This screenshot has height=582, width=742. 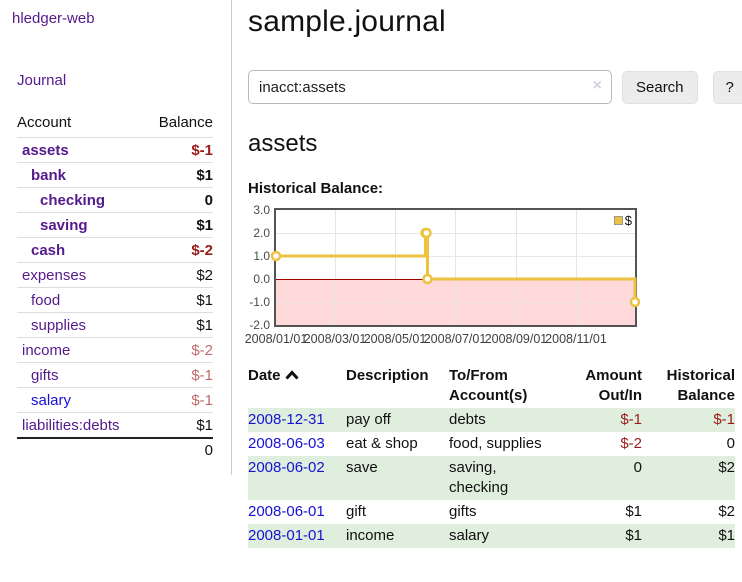 I want to click on account-row: supplies $1, so click(x=115, y=325).